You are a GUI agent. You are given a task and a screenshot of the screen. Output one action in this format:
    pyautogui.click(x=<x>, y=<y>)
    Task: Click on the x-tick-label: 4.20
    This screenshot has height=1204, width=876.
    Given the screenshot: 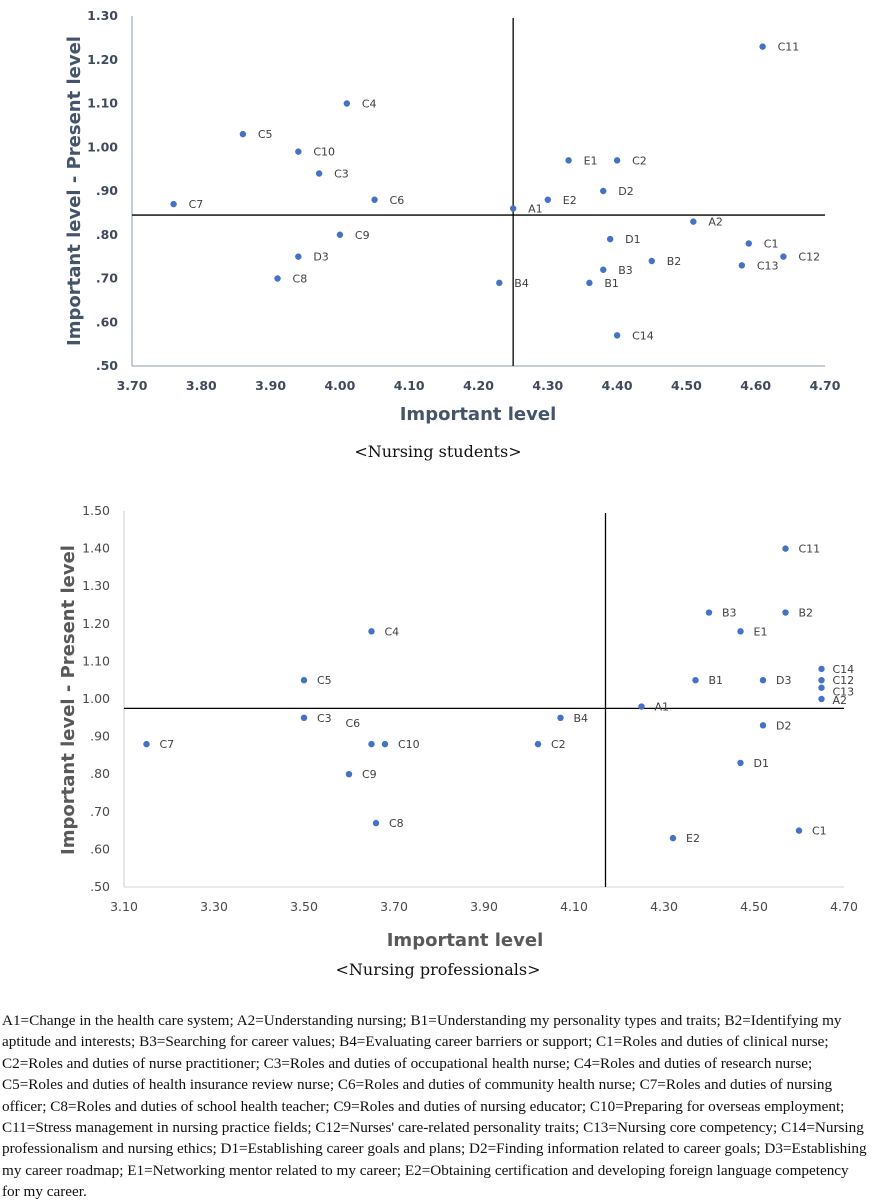 What is the action you would take?
    pyautogui.click(x=478, y=385)
    